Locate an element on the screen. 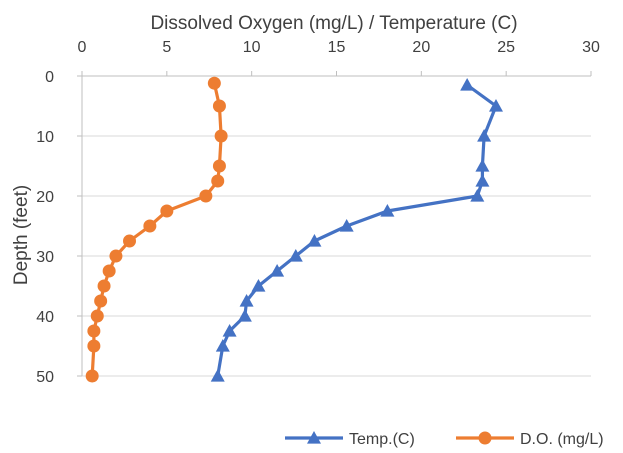 The image size is (623, 453). legend-label: D.O. (mg/L) is located at coordinates (562, 439).